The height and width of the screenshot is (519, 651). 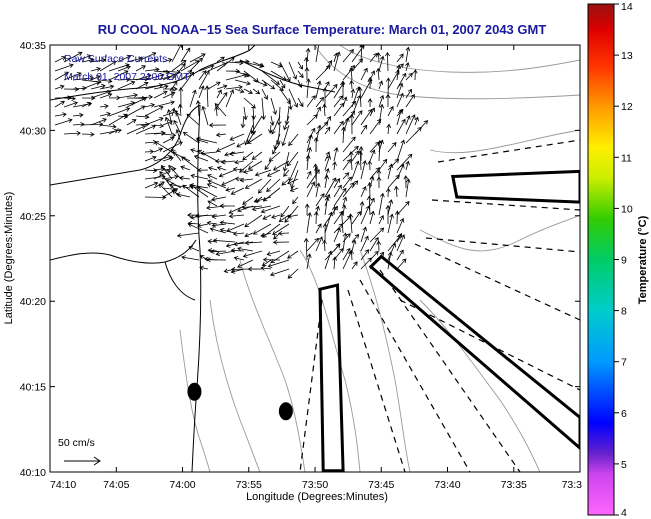 I want to click on x-axis-label: Longitude (Degrees:Minutes), so click(x=317, y=497).